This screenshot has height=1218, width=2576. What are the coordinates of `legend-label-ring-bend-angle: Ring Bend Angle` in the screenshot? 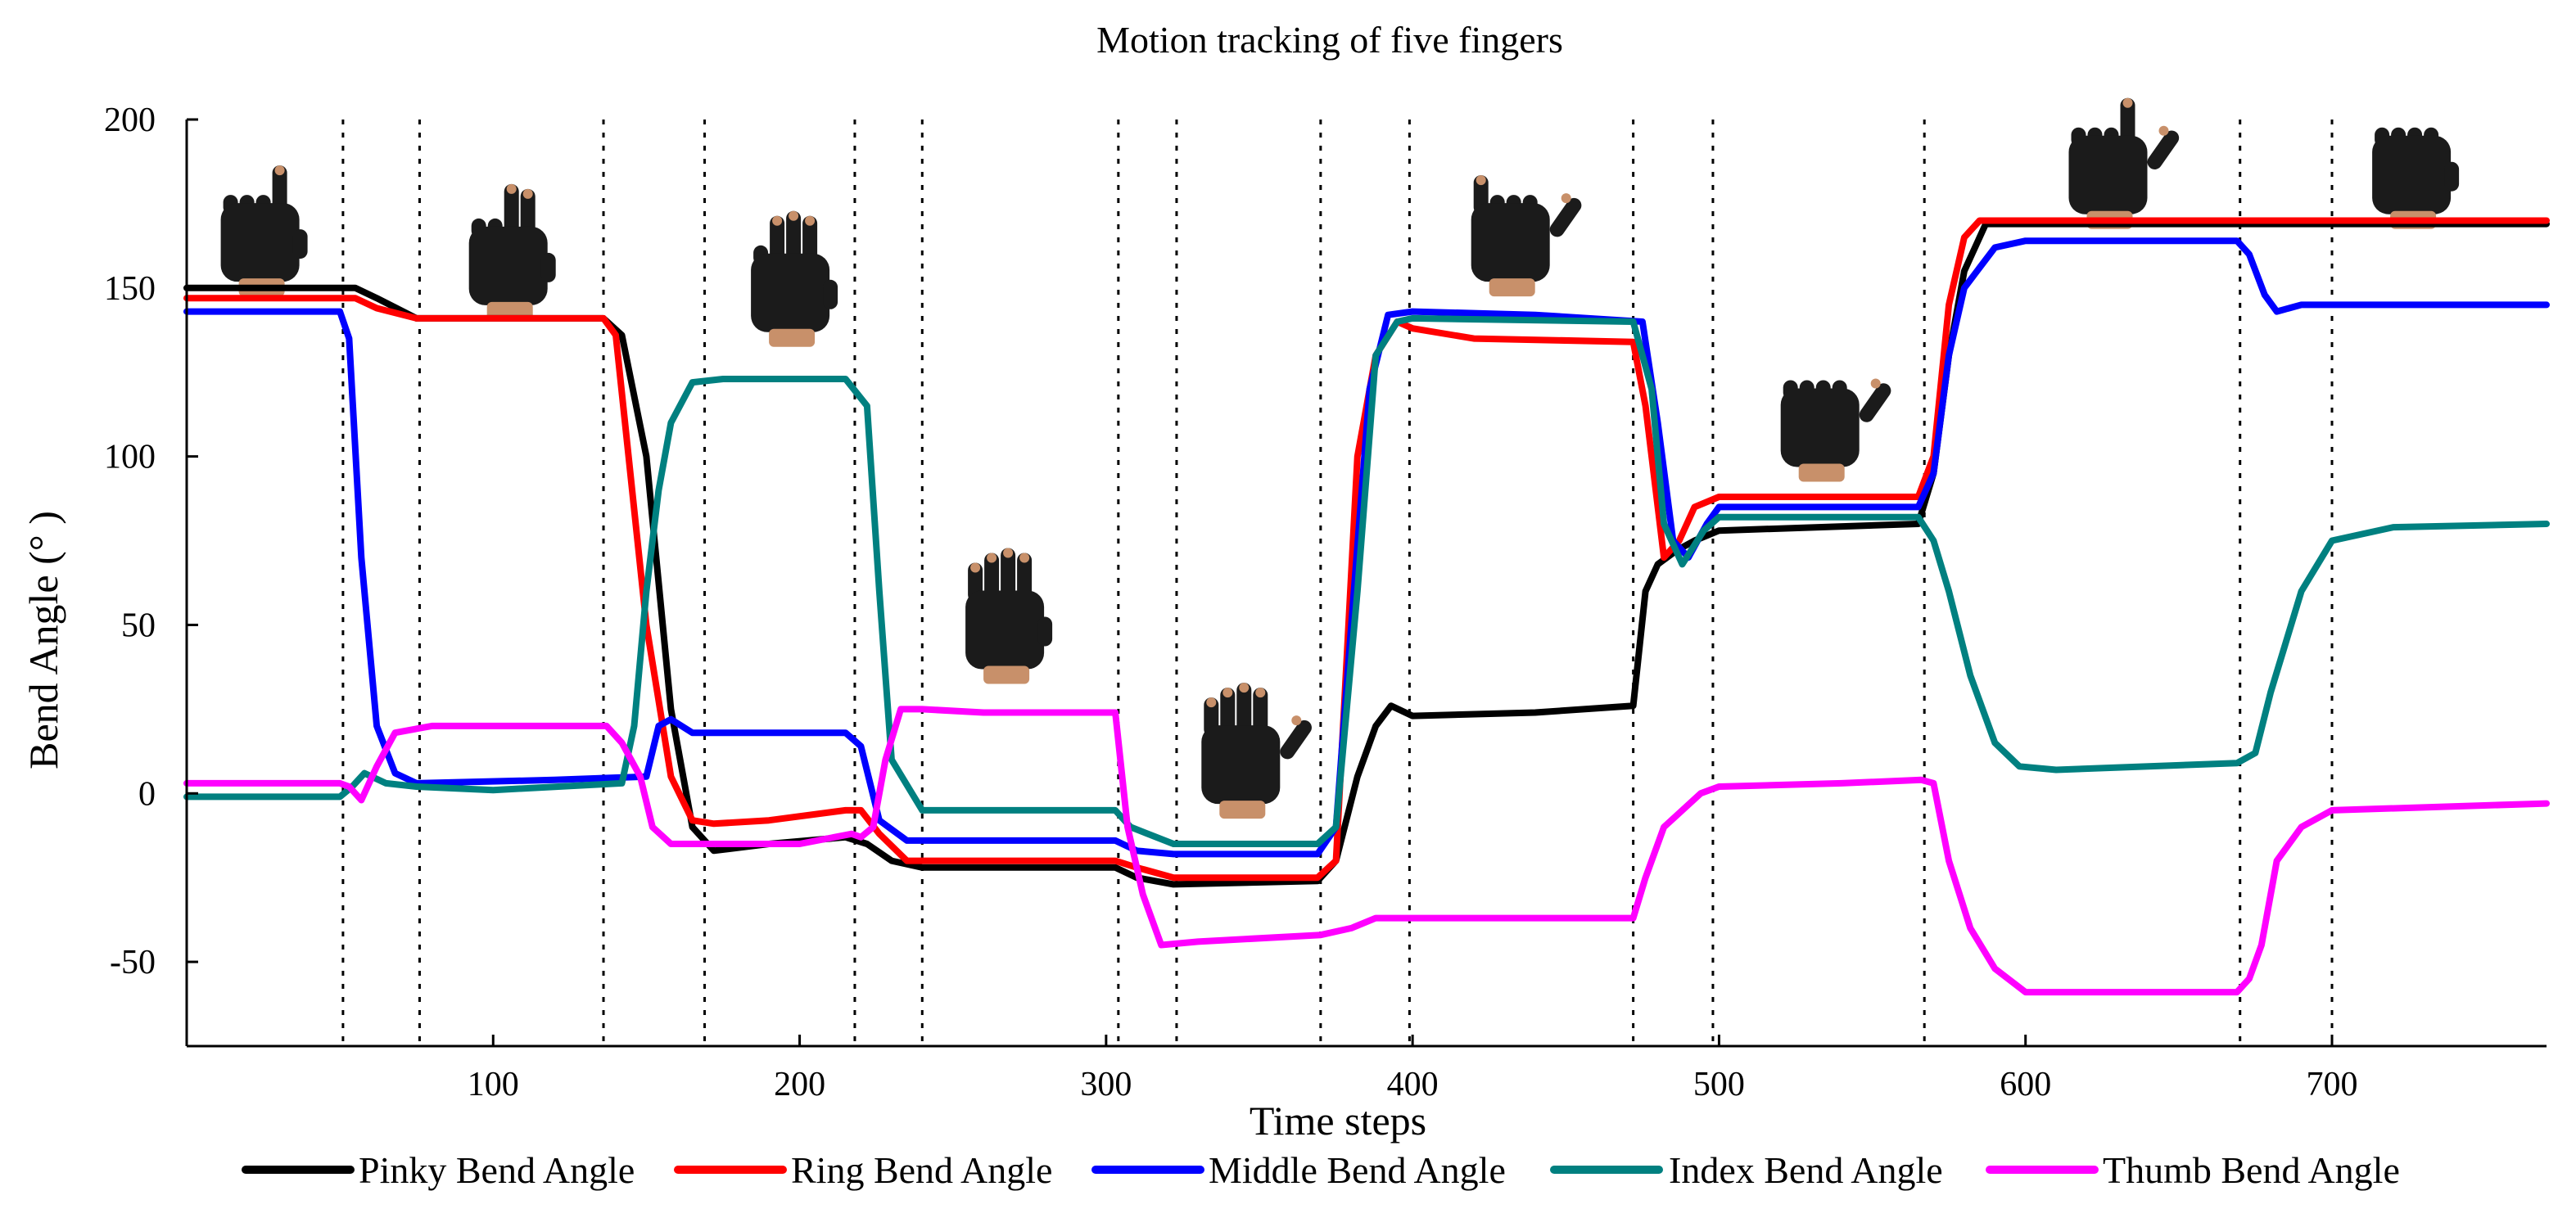 It's located at (922, 1170).